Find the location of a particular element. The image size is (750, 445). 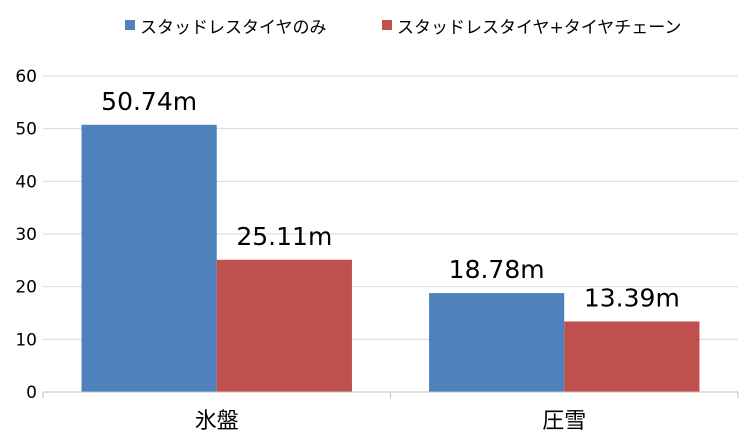

y-tick-label: 20 is located at coordinates (26, 288).